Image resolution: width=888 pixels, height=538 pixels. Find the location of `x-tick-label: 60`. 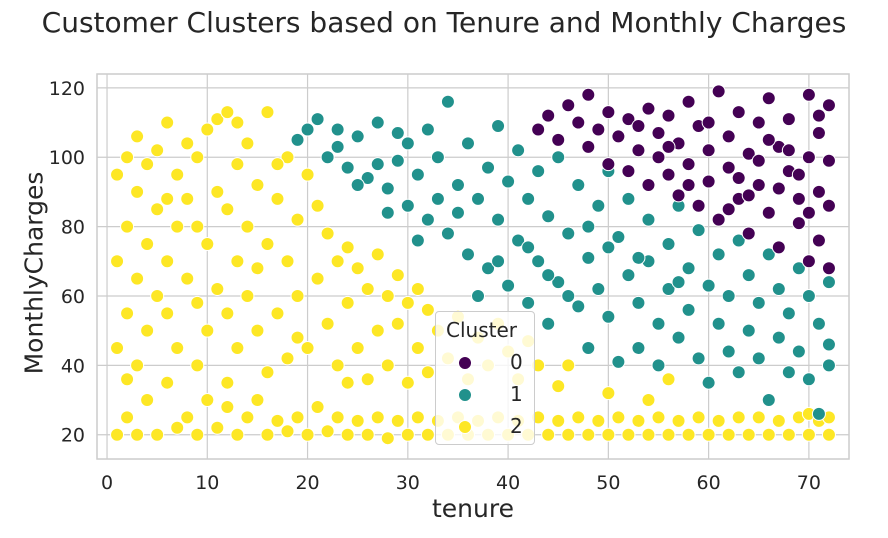

x-tick-label: 60 is located at coordinates (709, 483).